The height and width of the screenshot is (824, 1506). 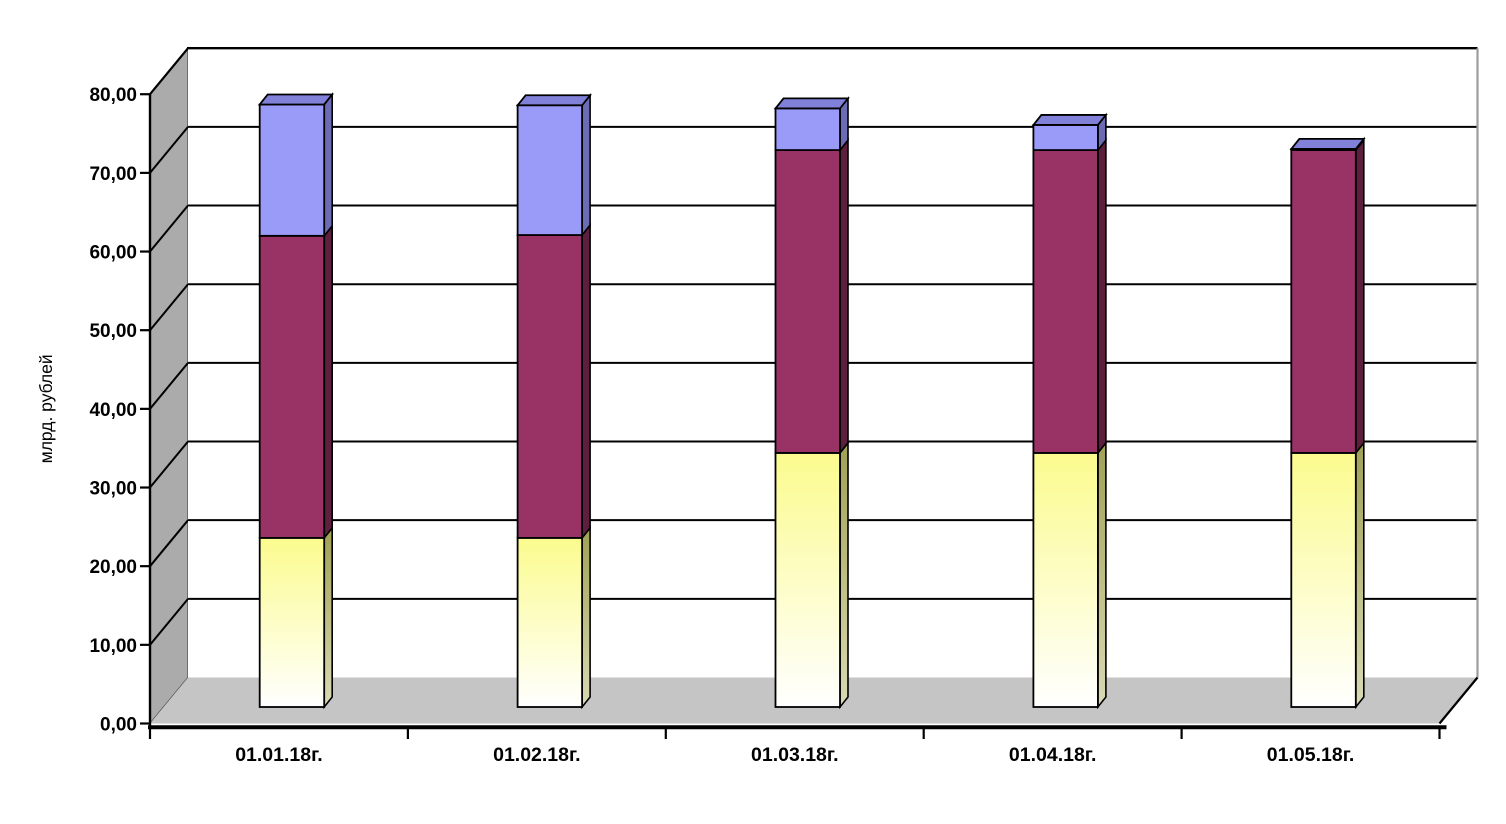 What do you see at coordinates (795, 755) in the screenshot?
I see `x-category-label: 01.03.18г.` at bounding box center [795, 755].